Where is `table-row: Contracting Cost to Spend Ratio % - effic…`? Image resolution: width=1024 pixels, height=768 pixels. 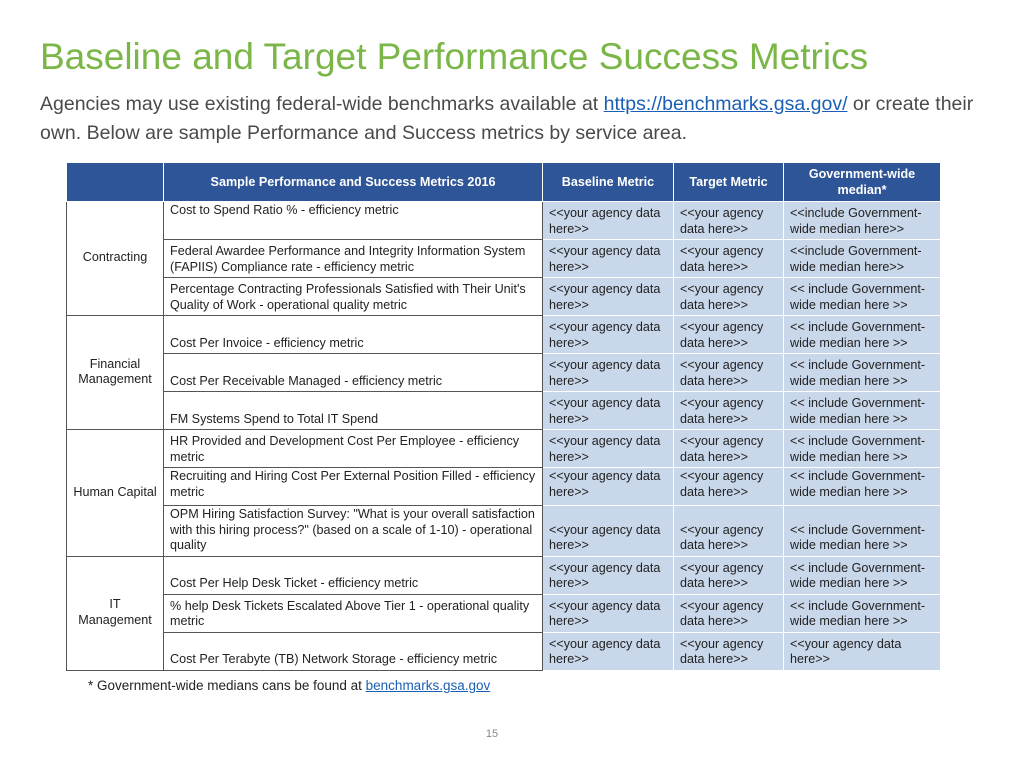
table-row: Contracting Cost to Spend Ratio % - effic… is located at coordinates (503, 258).